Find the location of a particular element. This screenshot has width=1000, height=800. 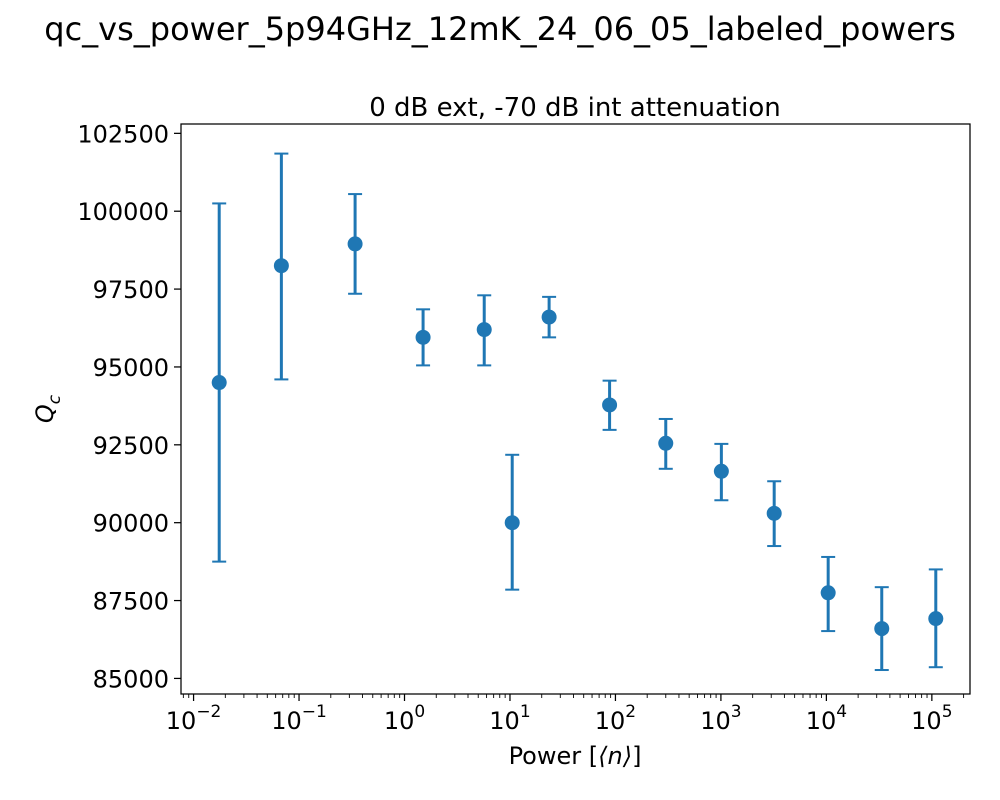

y-axis-title-sub: c is located at coordinates (55, 399).